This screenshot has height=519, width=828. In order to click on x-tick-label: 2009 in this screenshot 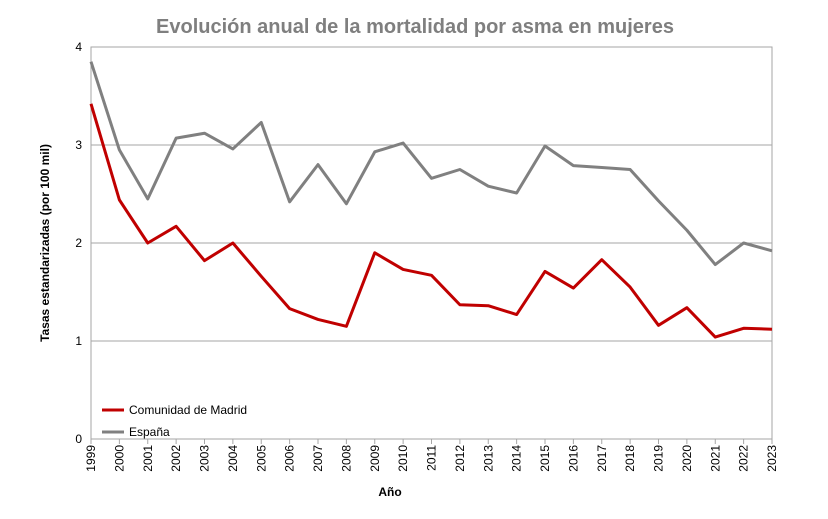, I will do `click(375, 458)`.